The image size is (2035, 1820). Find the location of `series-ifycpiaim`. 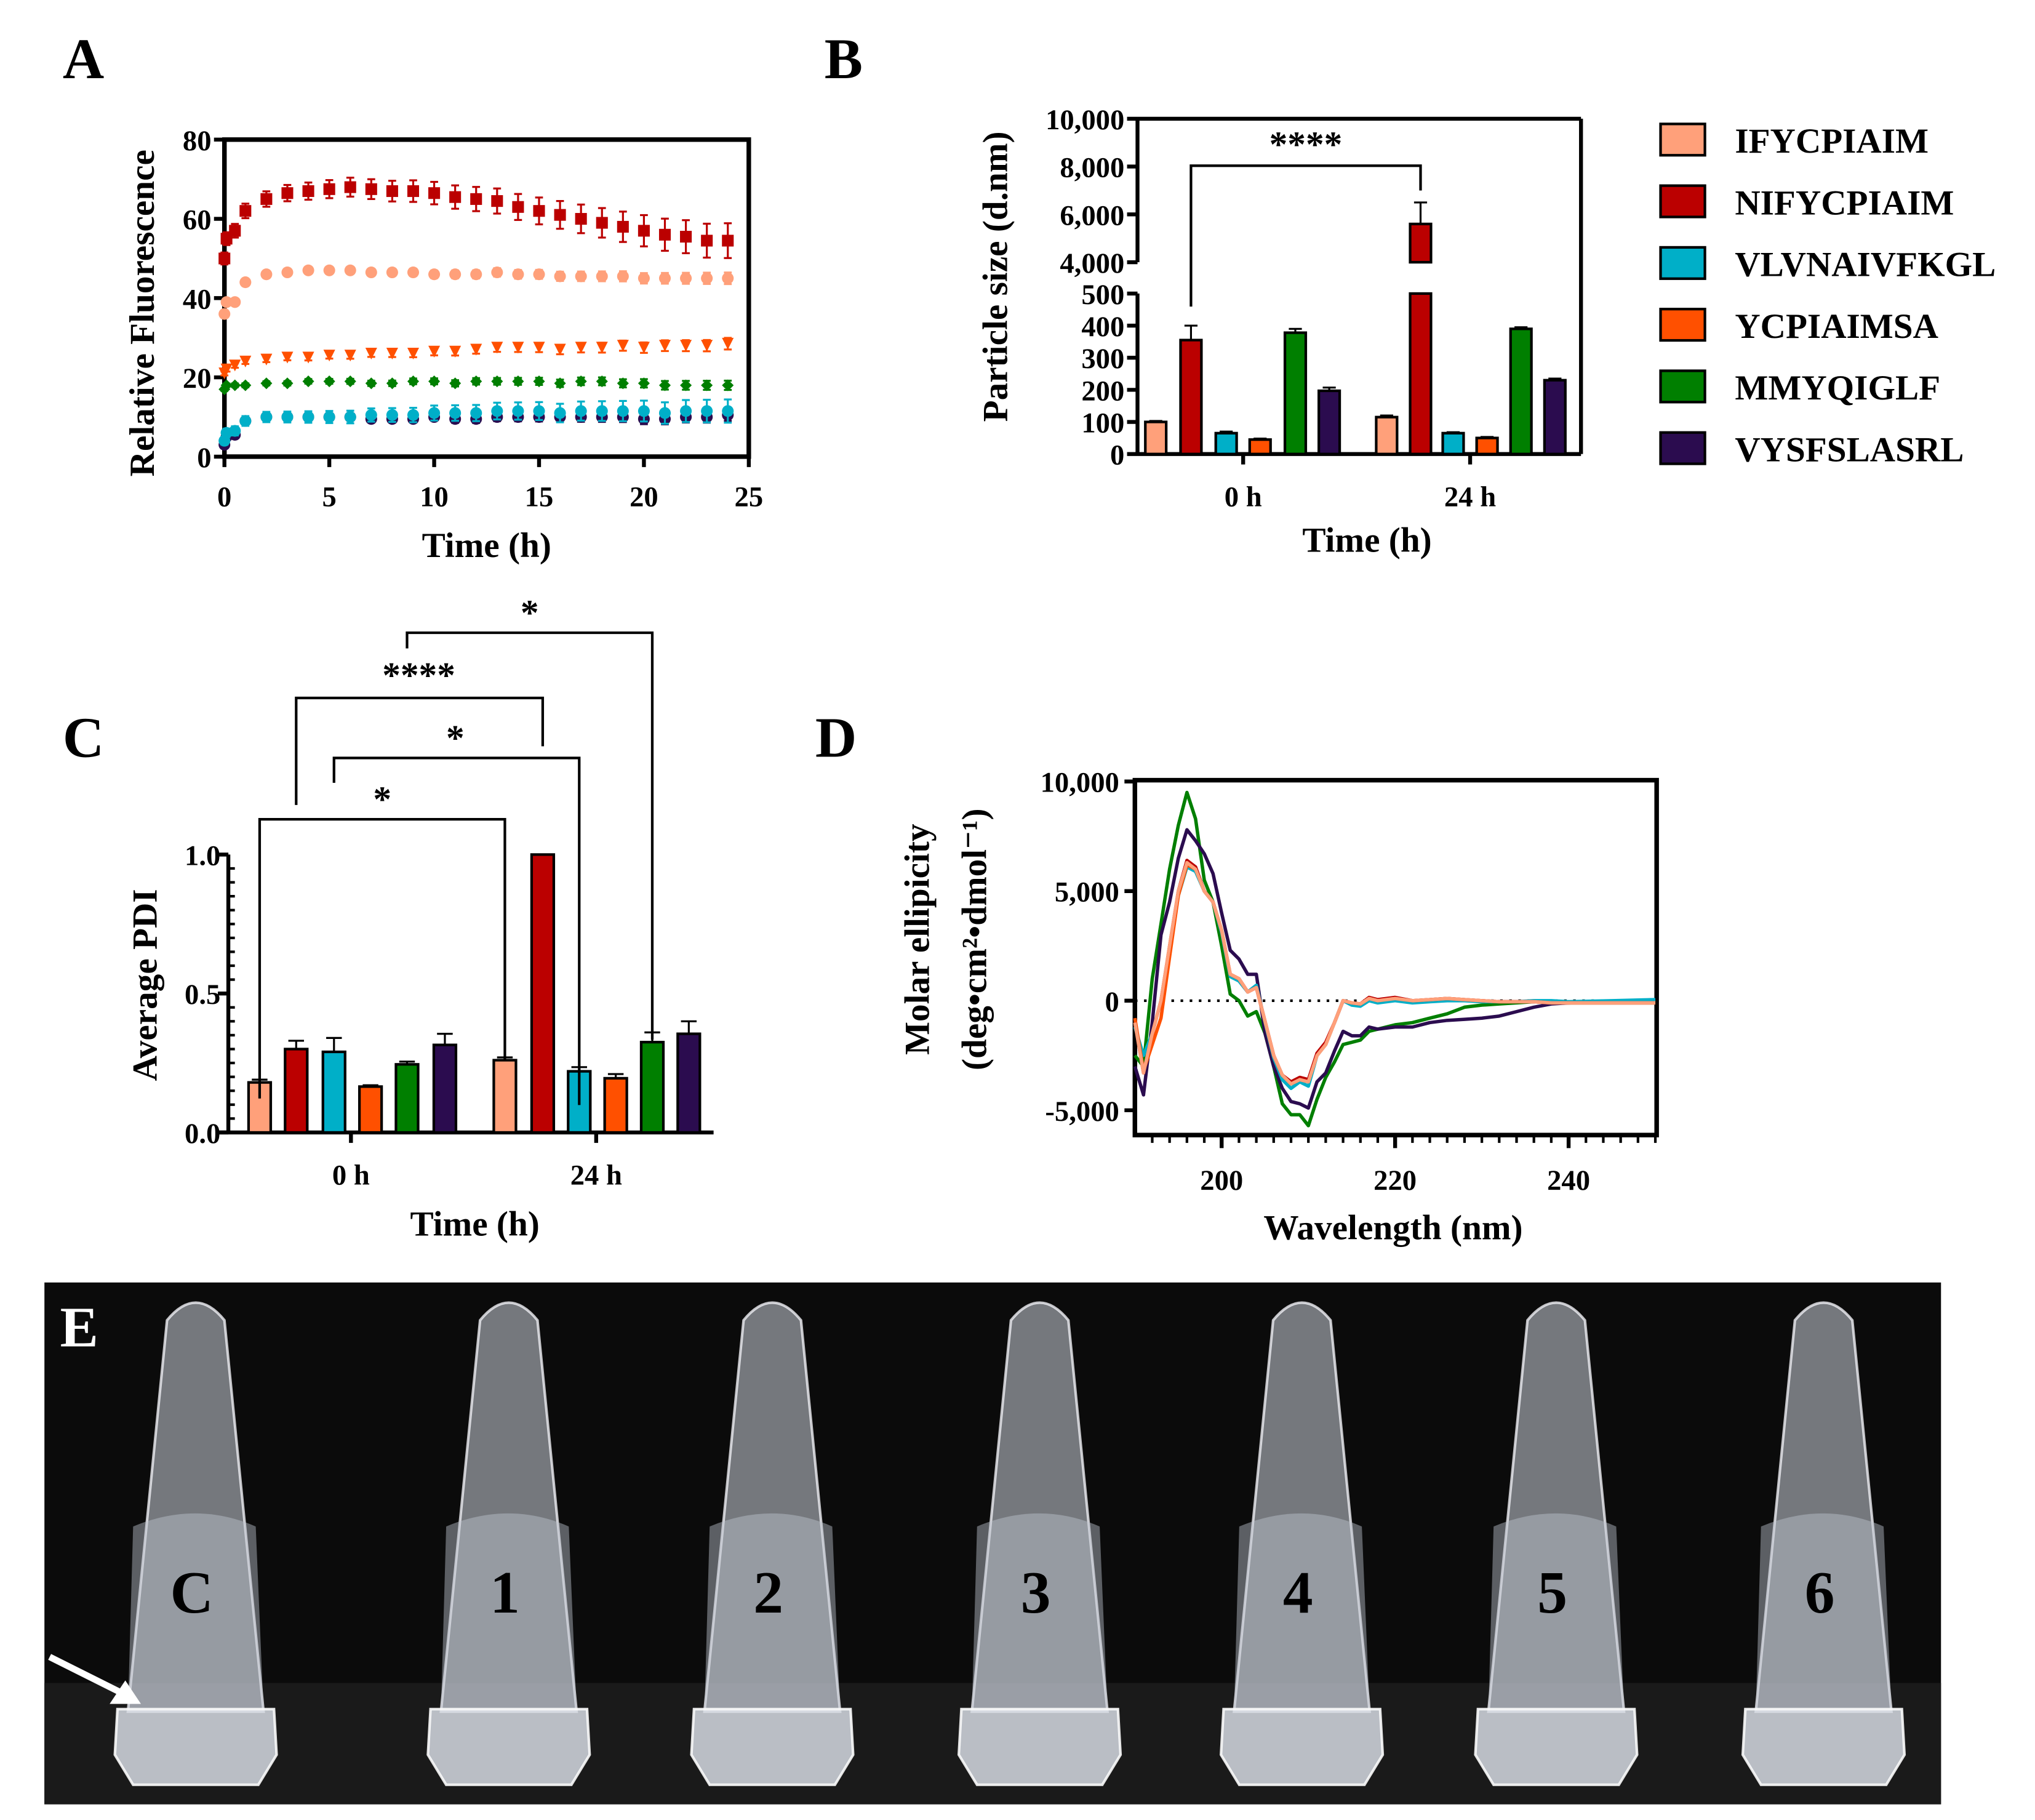

series-ifycpiaim is located at coordinates (476, 292).